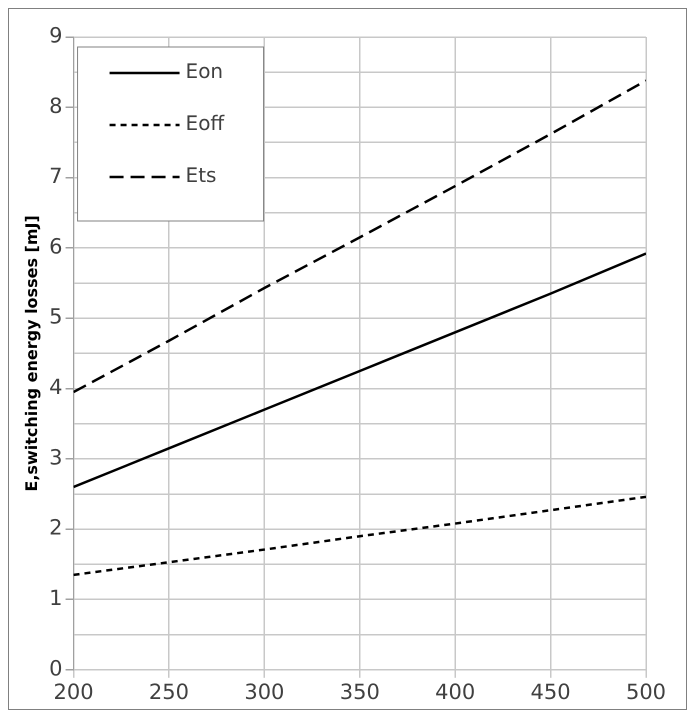 This screenshot has height=718, width=695. What do you see at coordinates (56, 598) in the screenshot?
I see `y-tick-label: 1` at bounding box center [56, 598].